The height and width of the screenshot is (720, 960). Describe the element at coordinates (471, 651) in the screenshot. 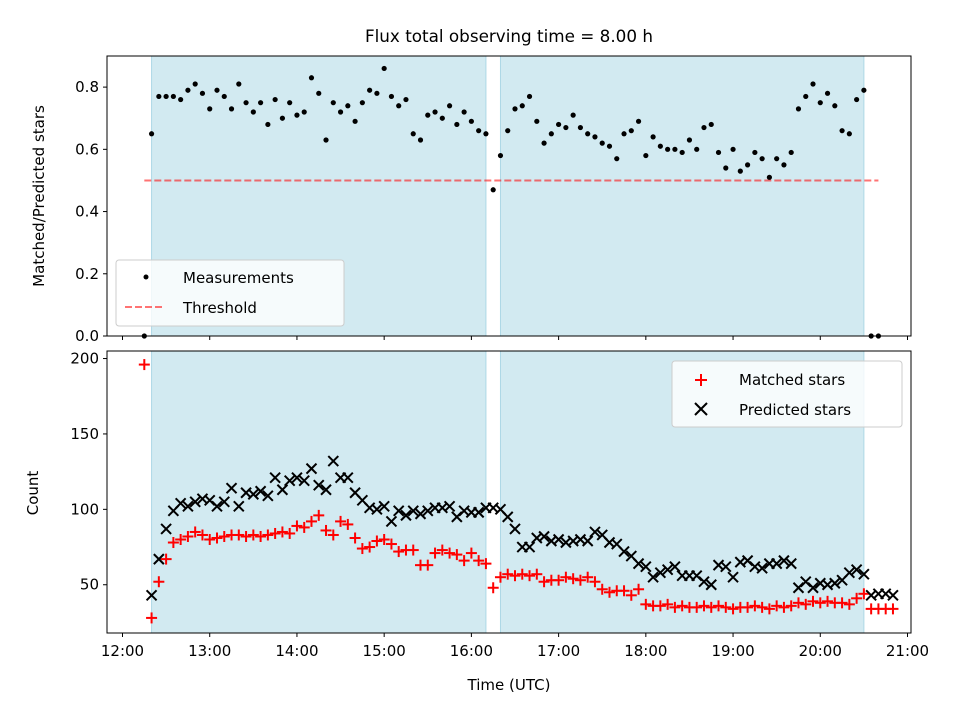

I see `xtick-label: 16:00` at that location.